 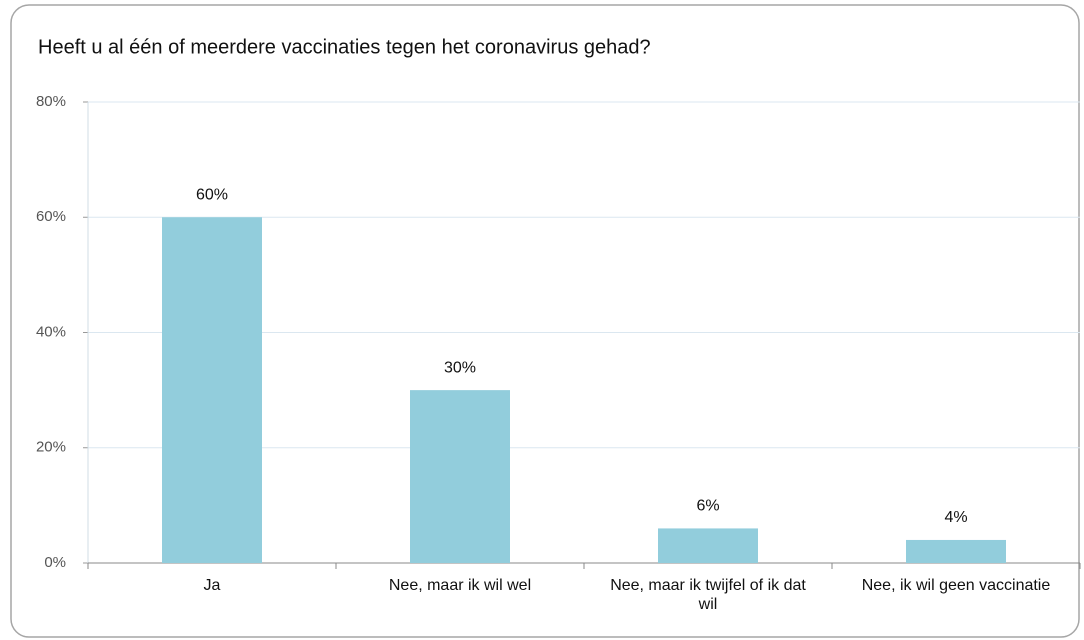 What do you see at coordinates (707, 506) in the screenshot?
I see `value-label: 6%` at bounding box center [707, 506].